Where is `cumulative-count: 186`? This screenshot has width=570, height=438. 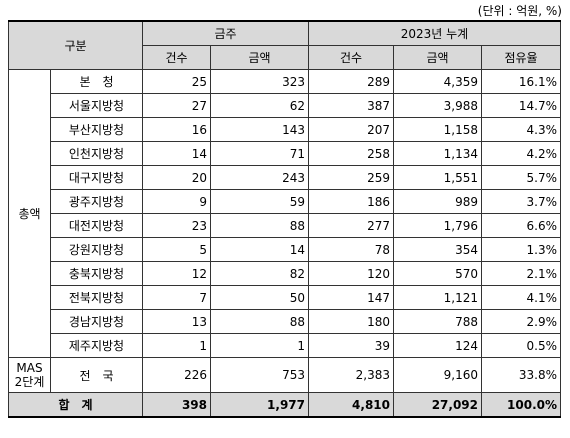 cumulative-count: 186 is located at coordinates (351, 201).